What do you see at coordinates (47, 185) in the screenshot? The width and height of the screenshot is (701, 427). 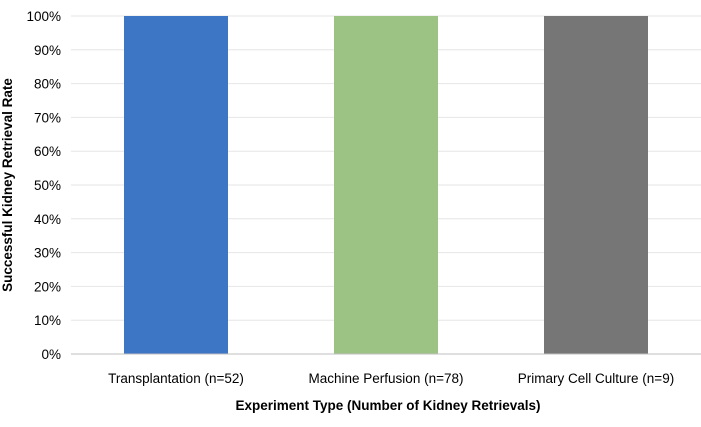 I see `y-tick-label: 50%` at bounding box center [47, 185].